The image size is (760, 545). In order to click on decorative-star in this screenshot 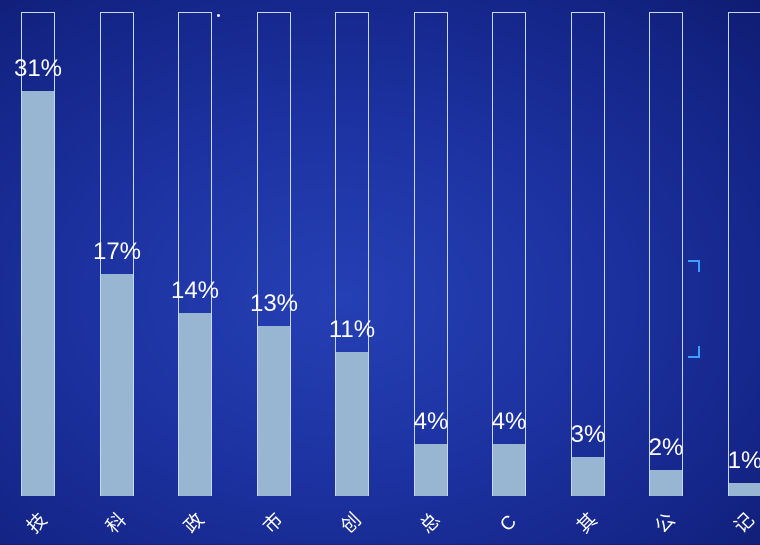, I will do `click(218, 15)`.